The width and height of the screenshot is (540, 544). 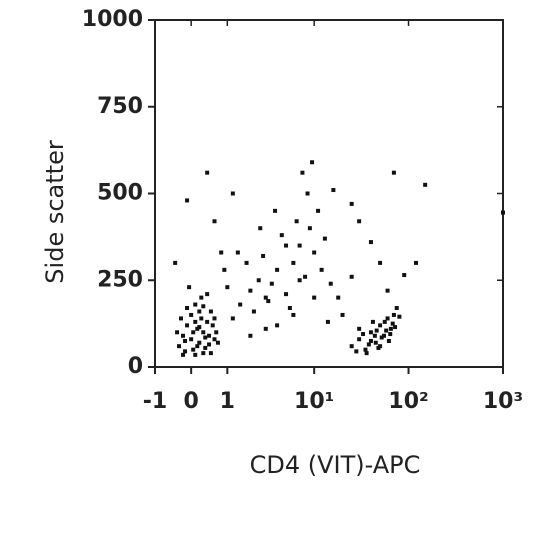 What do you see at coordinates (314, 401) in the screenshot?
I see `x-tick-label: 10¹` at bounding box center [314, 401].